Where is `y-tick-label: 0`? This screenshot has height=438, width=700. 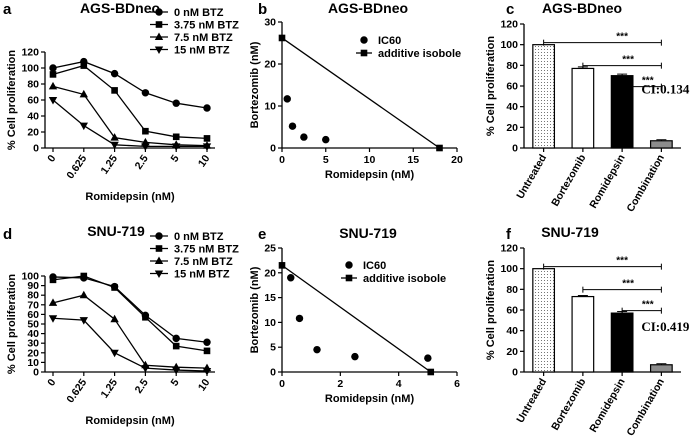
y-tick-label: 0 is located at coordinates (36, 149).